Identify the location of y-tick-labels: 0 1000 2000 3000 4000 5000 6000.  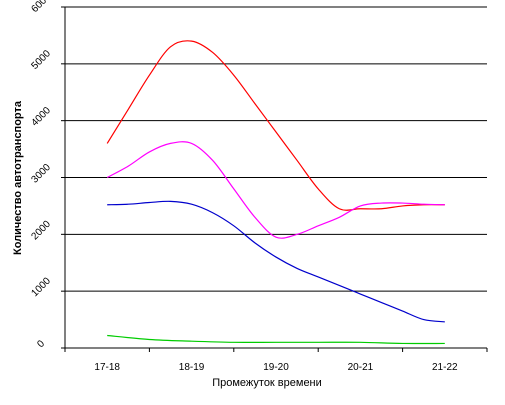
(41, 175).